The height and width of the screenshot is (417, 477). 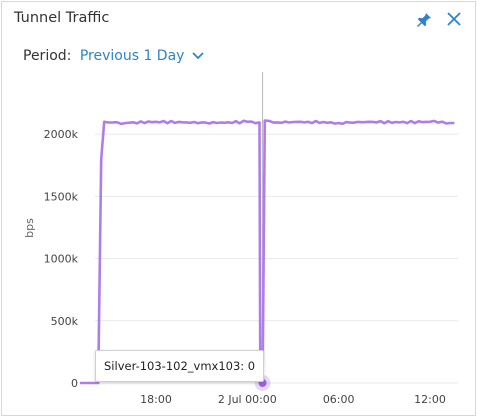 I want to click on period-label: Period:, so click(x=47, y=56).